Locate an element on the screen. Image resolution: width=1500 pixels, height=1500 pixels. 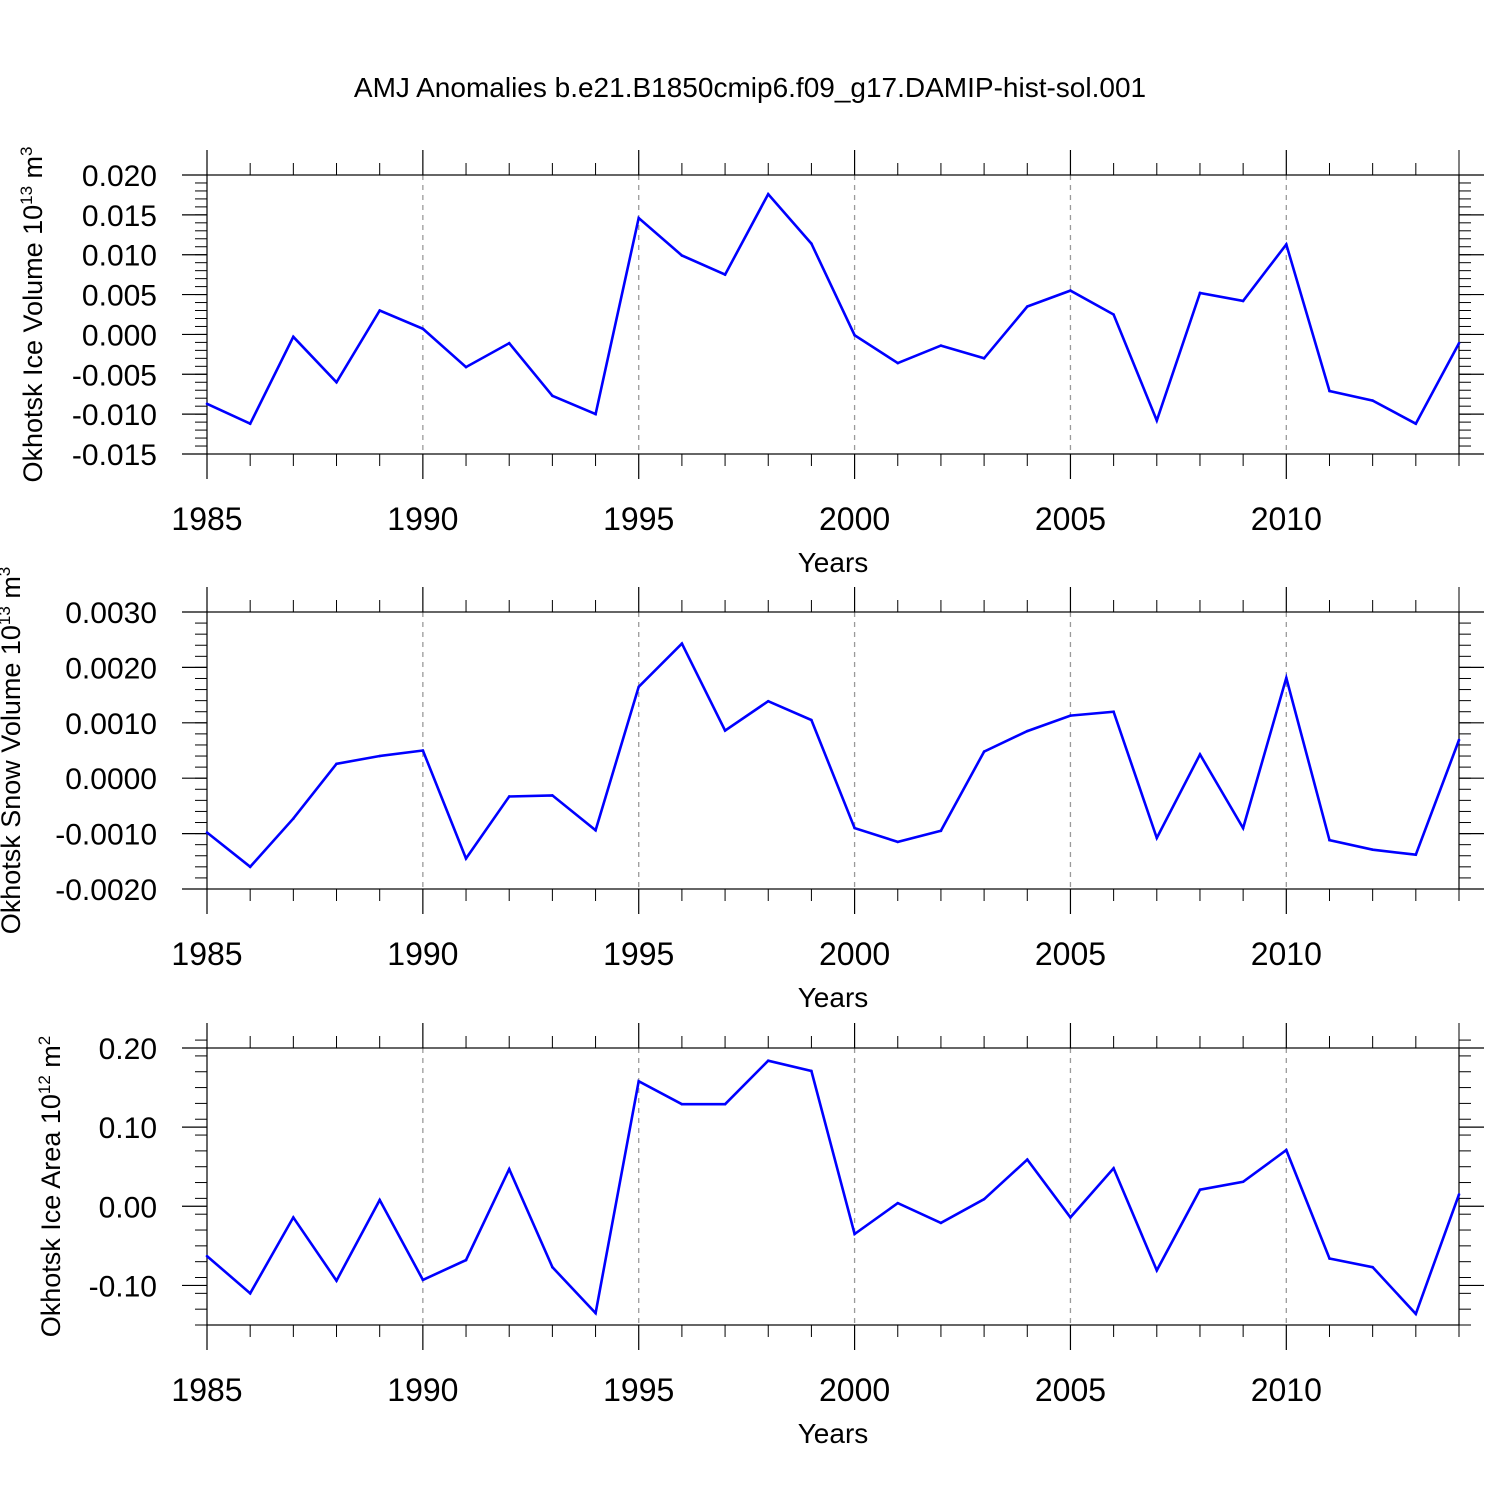
data-point-1986 is located at coordinates (250, 867).